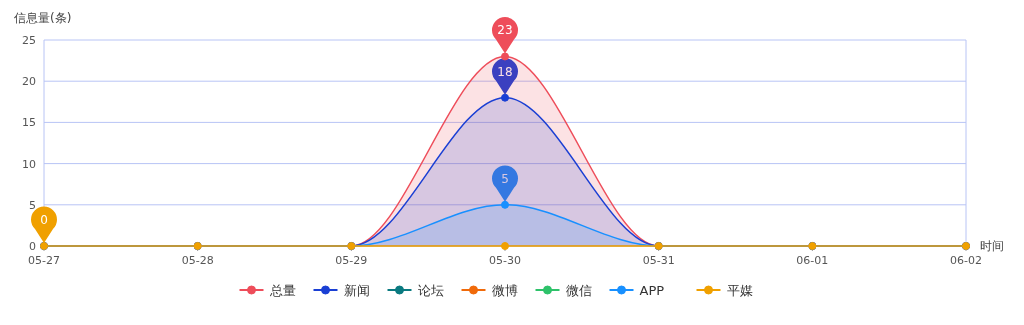 The width and height of the screenshot is (1024, 325). What do you see at coordinates (197, 260) in the screenshot?
I see `x-tick-label: 05-28` at bounding box center [197, 260].